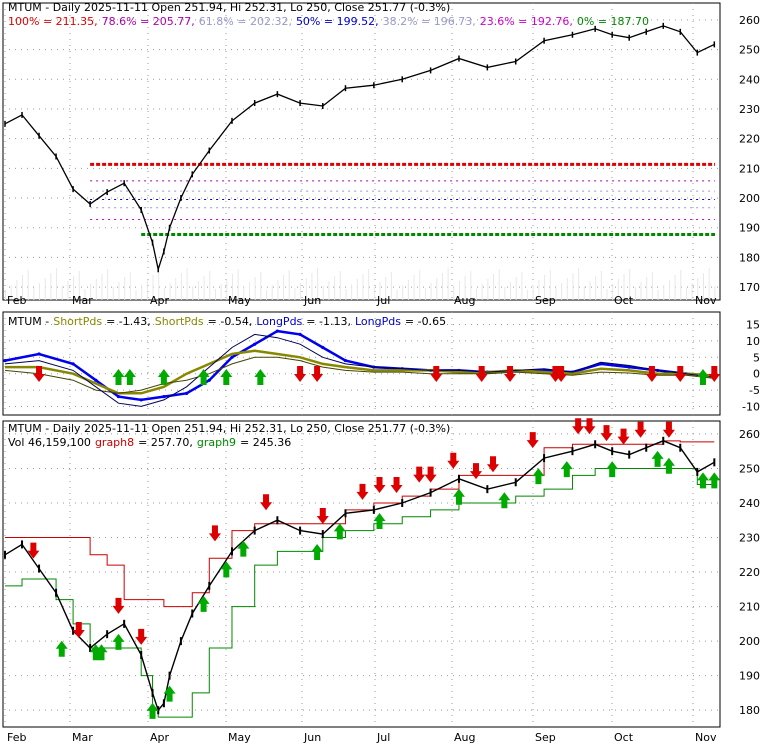  I want to click on x-tick-label: Mar, so click(82, 300).